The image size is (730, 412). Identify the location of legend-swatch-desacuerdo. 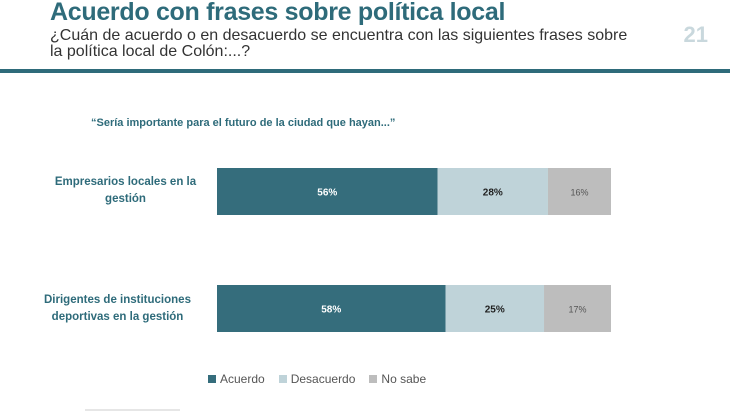
(282, 379).